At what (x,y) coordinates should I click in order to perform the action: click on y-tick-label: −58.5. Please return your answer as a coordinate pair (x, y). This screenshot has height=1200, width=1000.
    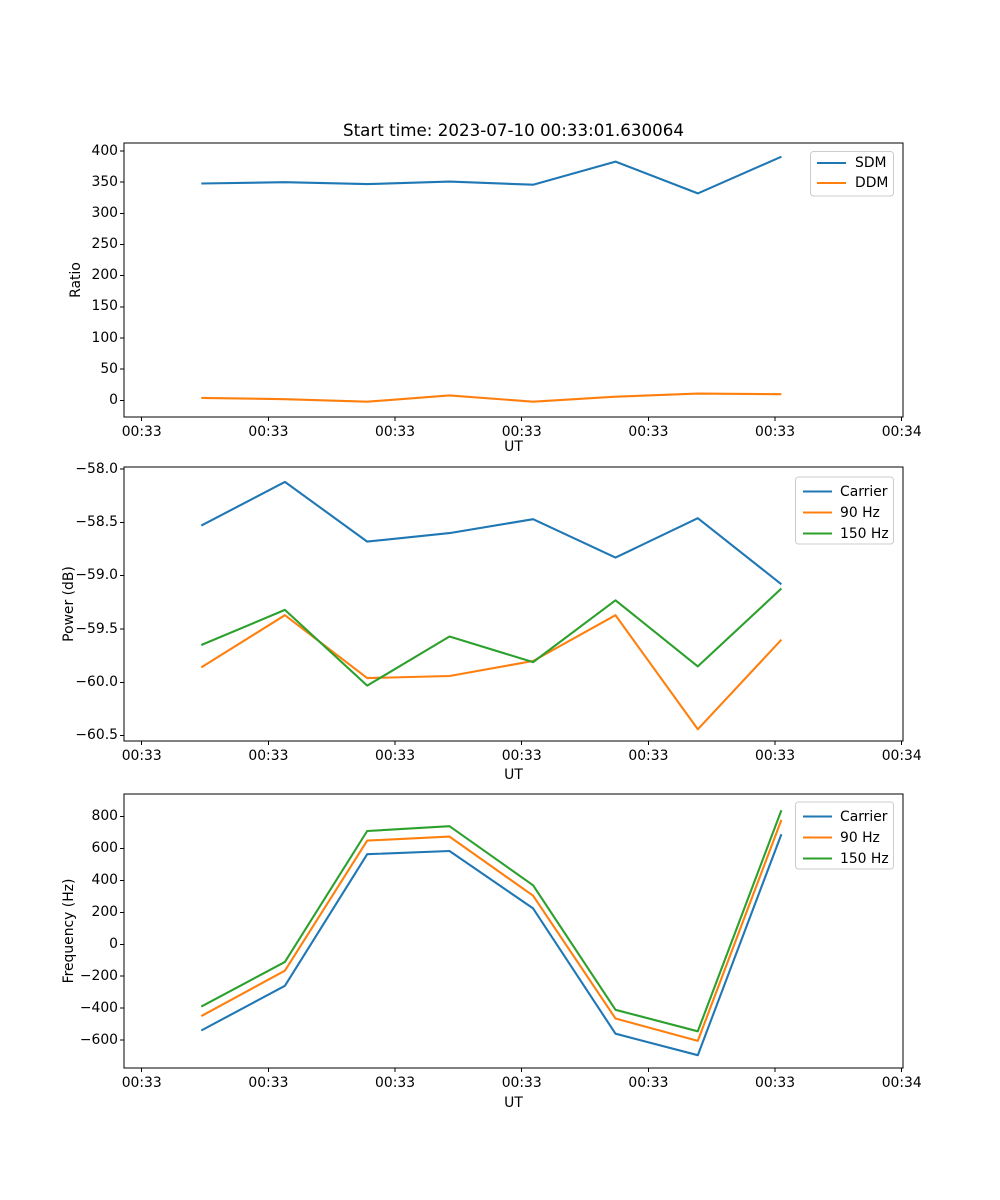
    Looking at the image, I should click on (96, 521).